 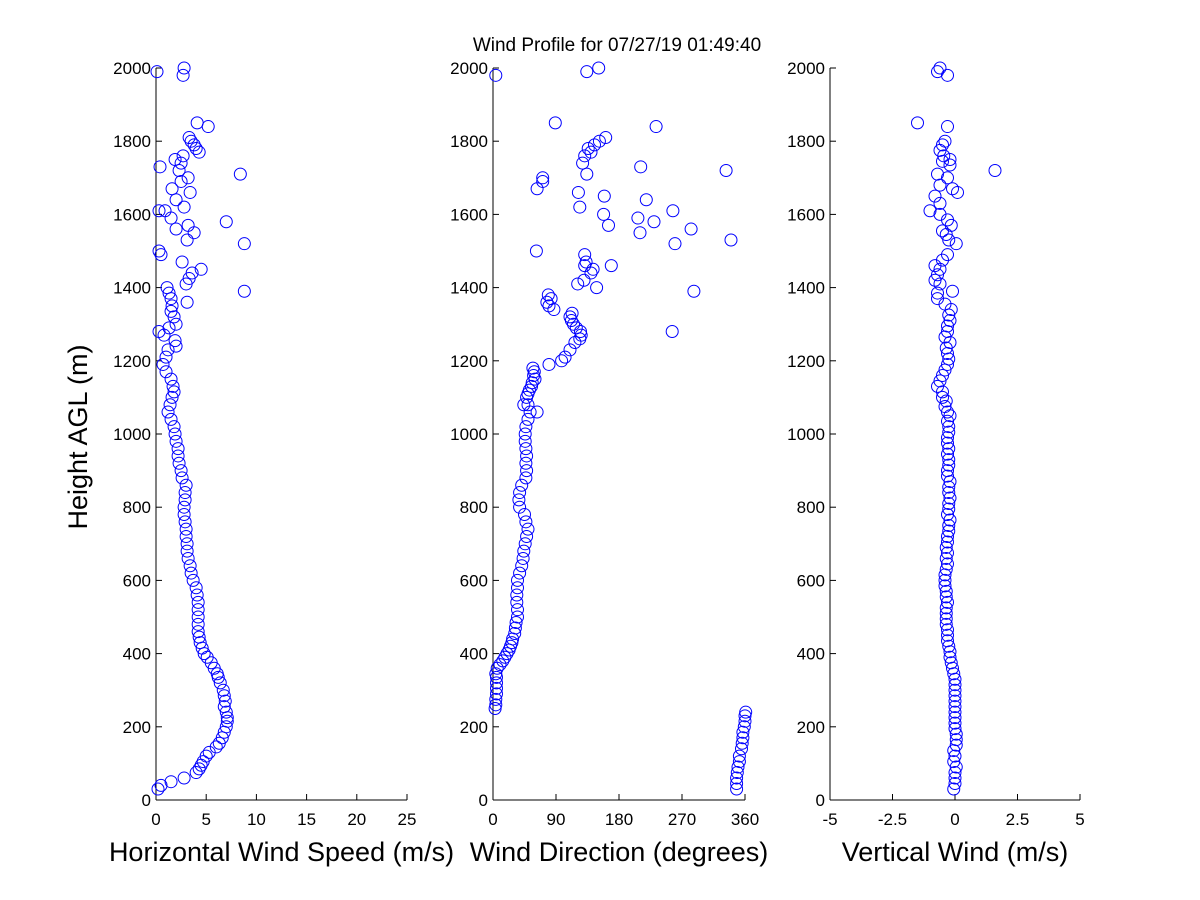 I want to click on x-tick-label: -5, so click(x=829, y=819).